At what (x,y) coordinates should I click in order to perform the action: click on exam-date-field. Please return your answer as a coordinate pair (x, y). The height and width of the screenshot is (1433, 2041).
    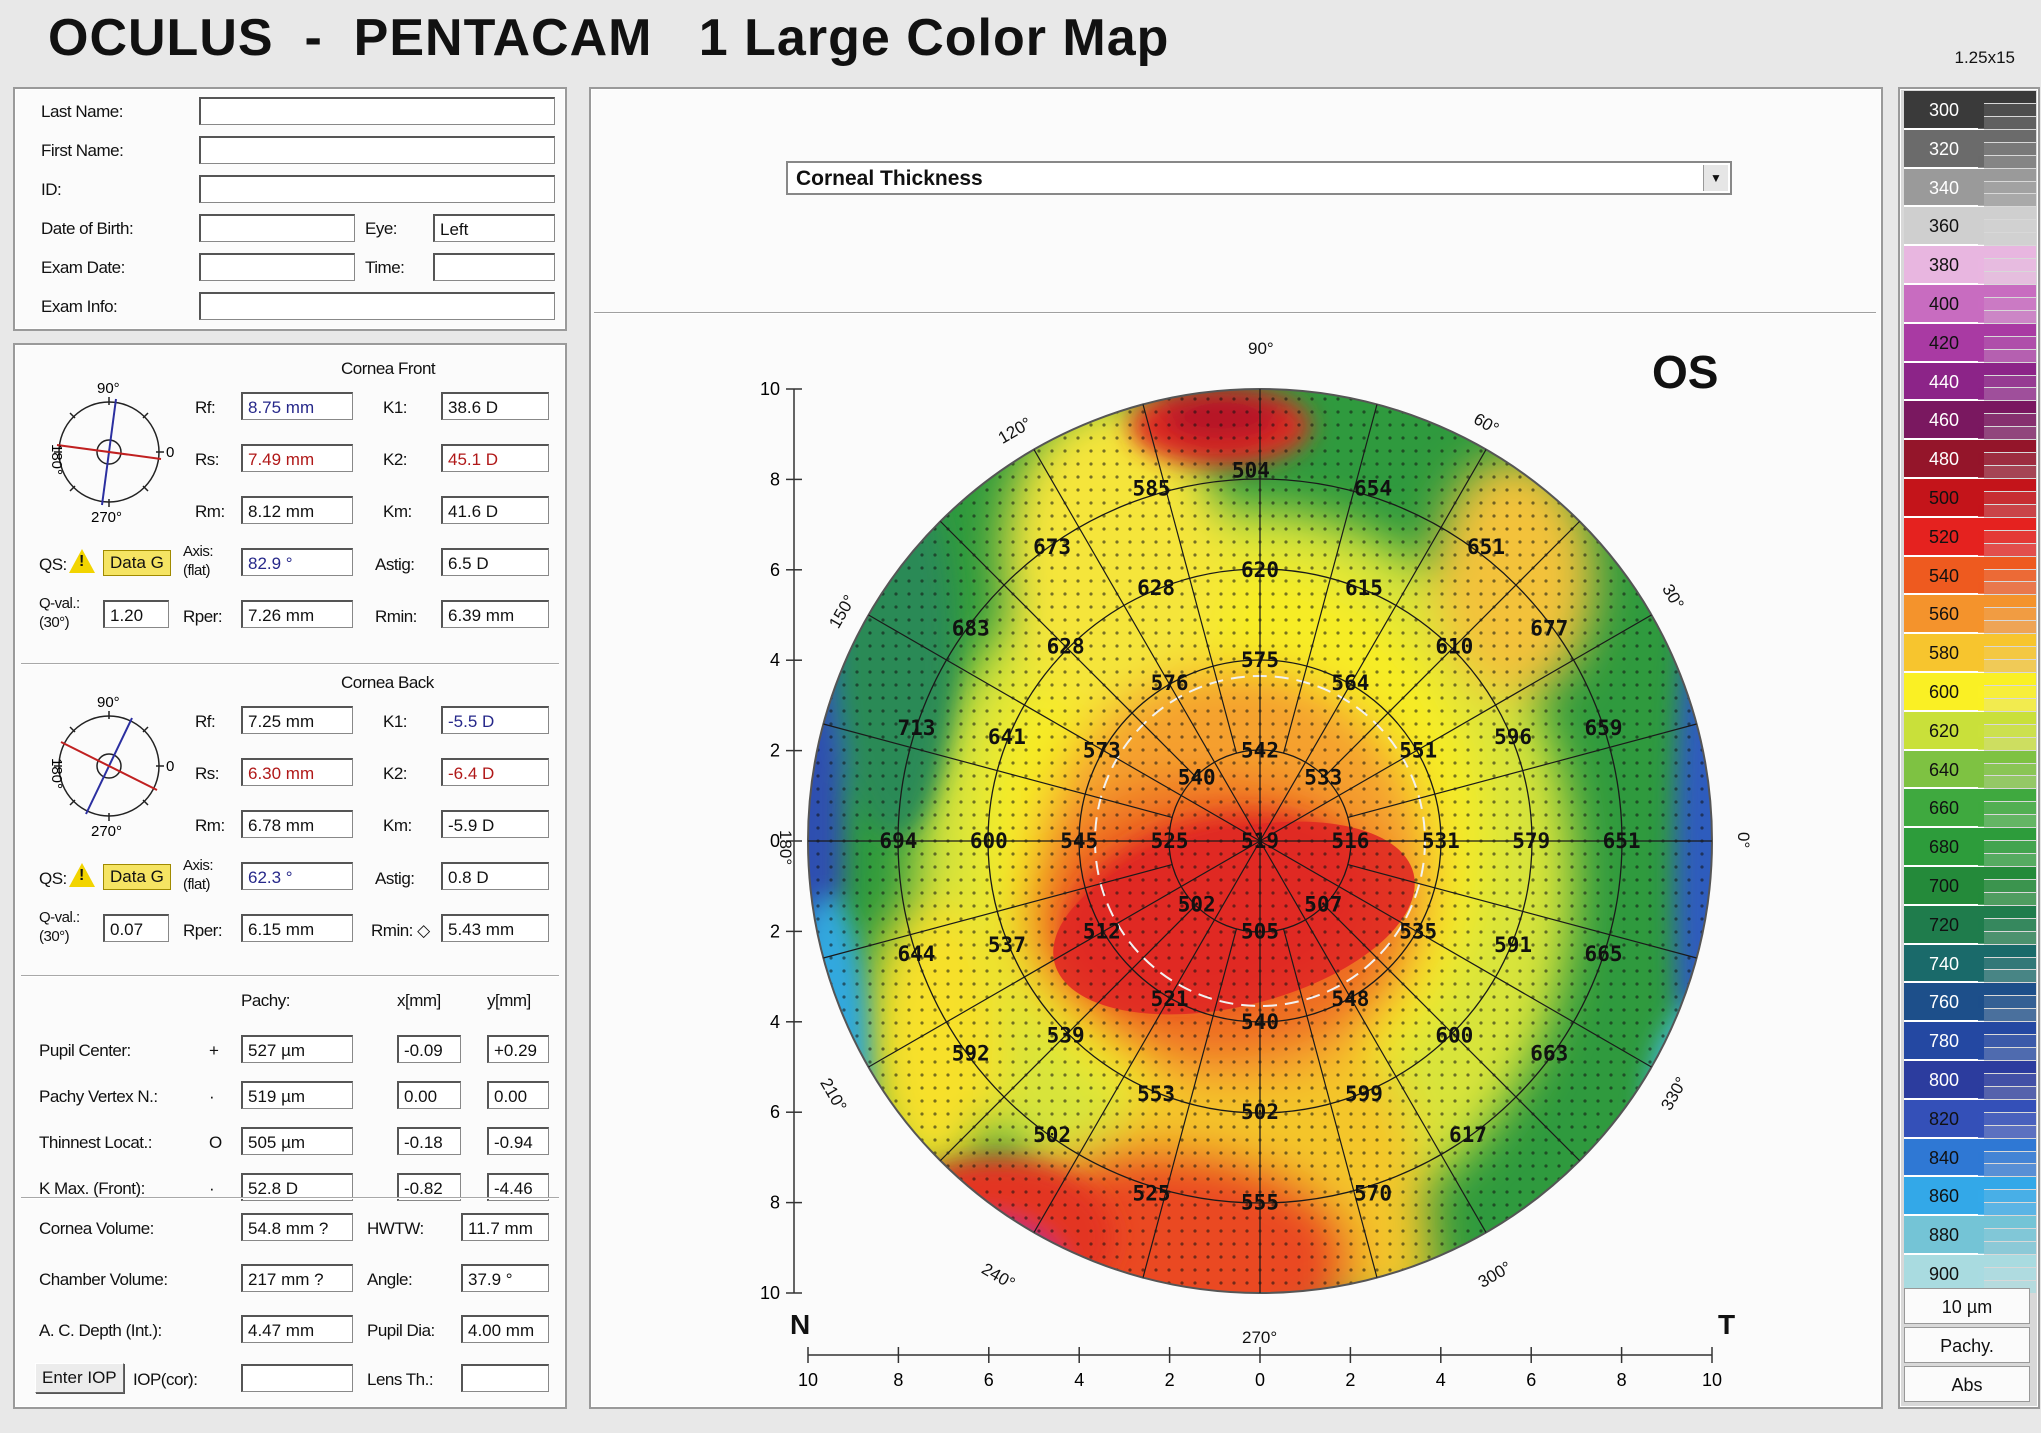
    Looking at the image, I should click on (277, 267).